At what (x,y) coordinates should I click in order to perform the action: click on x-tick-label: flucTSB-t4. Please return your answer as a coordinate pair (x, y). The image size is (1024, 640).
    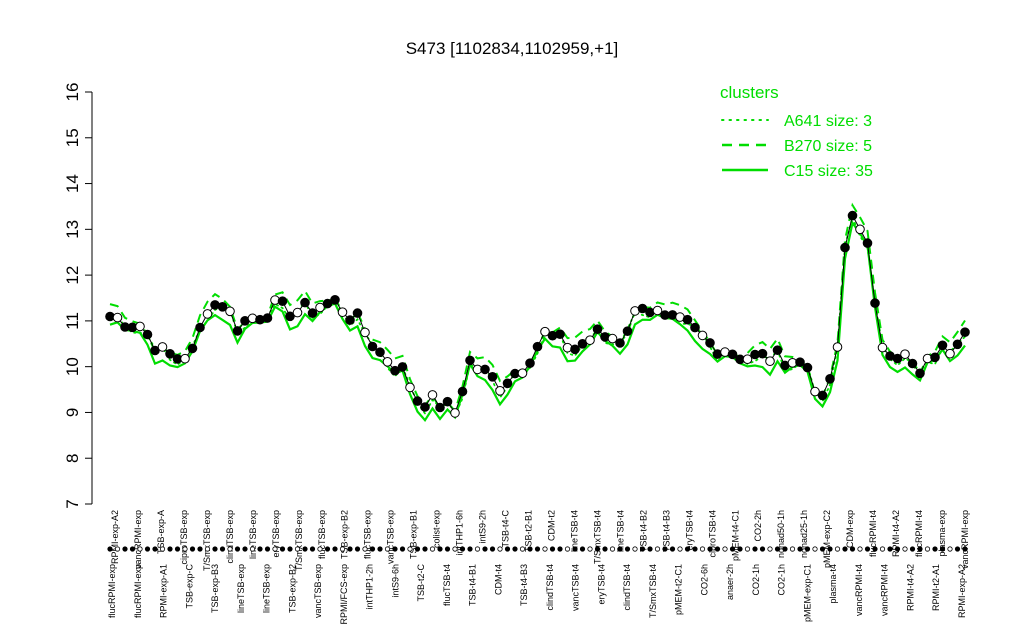
    Looking at the image, I should click on (447, 585).